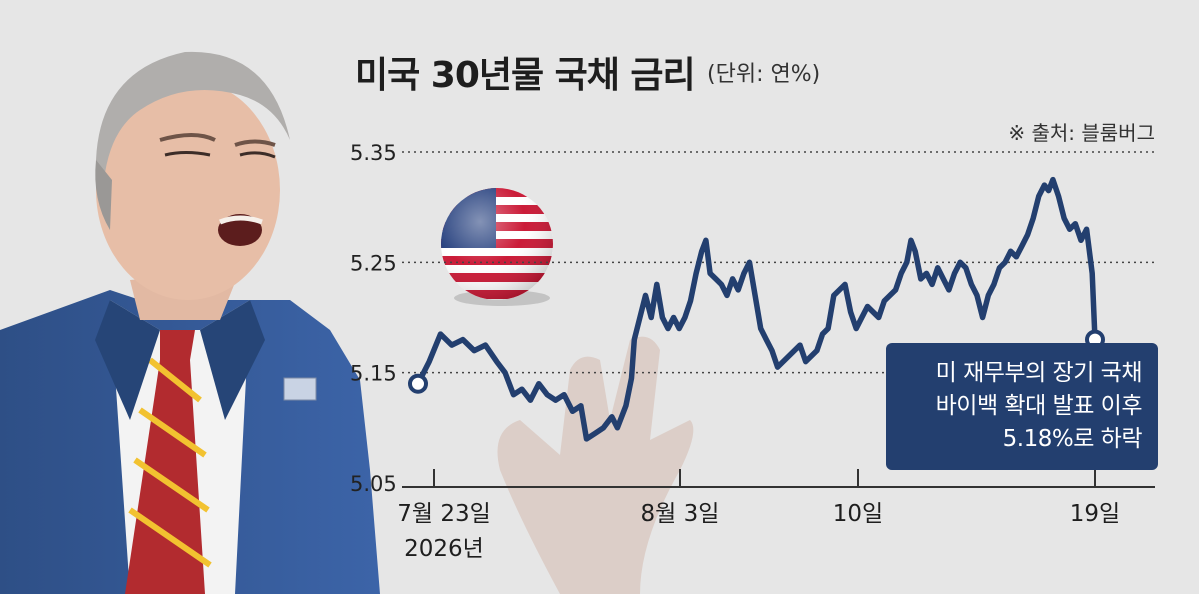  I want to click on x-tick-label: 7월 23일, so click(444, 514).